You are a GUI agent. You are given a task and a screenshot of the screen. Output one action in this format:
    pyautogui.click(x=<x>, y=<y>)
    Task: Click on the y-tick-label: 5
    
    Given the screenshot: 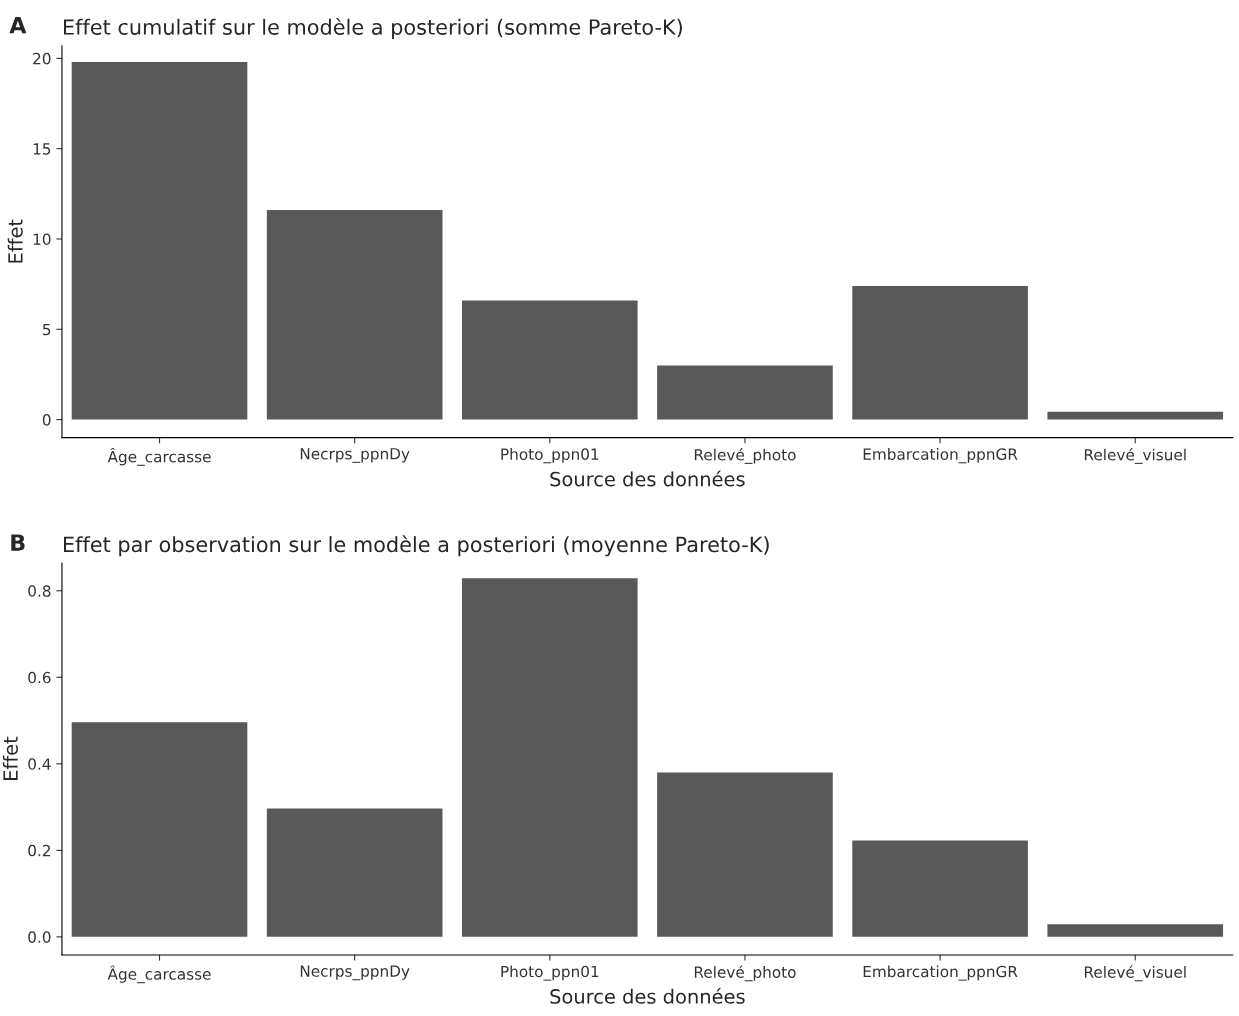 What is the action you would take?
    pyautogui.click(x=46, y=329)
    